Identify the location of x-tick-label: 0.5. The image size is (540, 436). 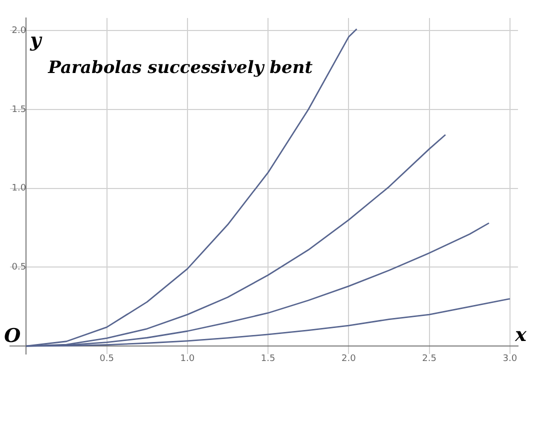
(107, 359).